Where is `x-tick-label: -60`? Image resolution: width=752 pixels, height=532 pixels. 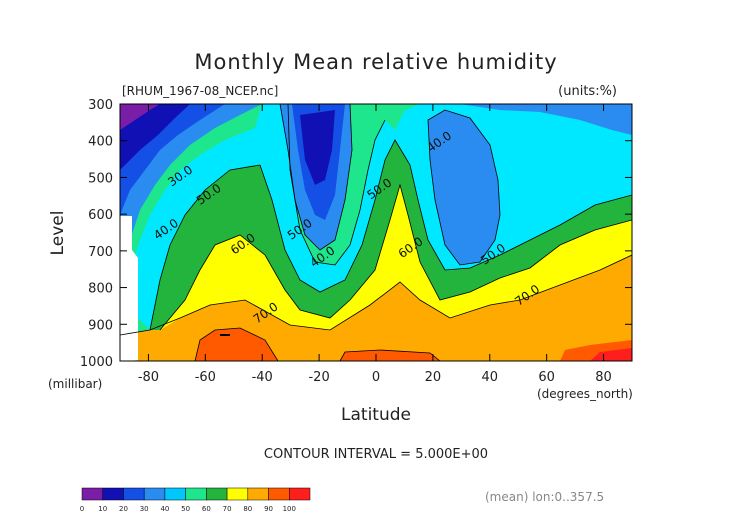 x-tick-label: -60 is located at coordinates (205, 377).